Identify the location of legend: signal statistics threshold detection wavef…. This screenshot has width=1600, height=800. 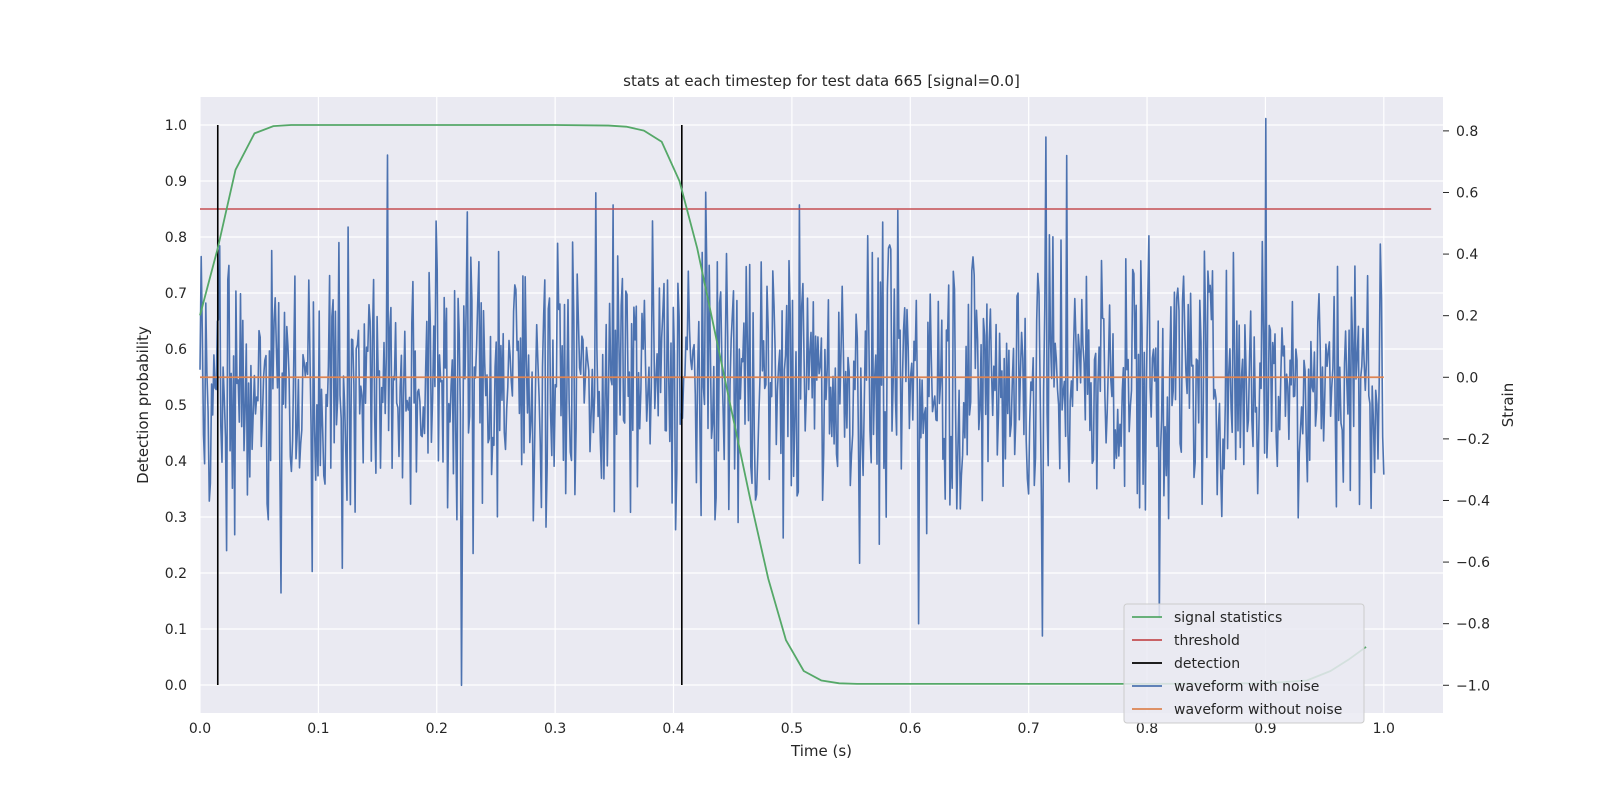
(1244, 663).